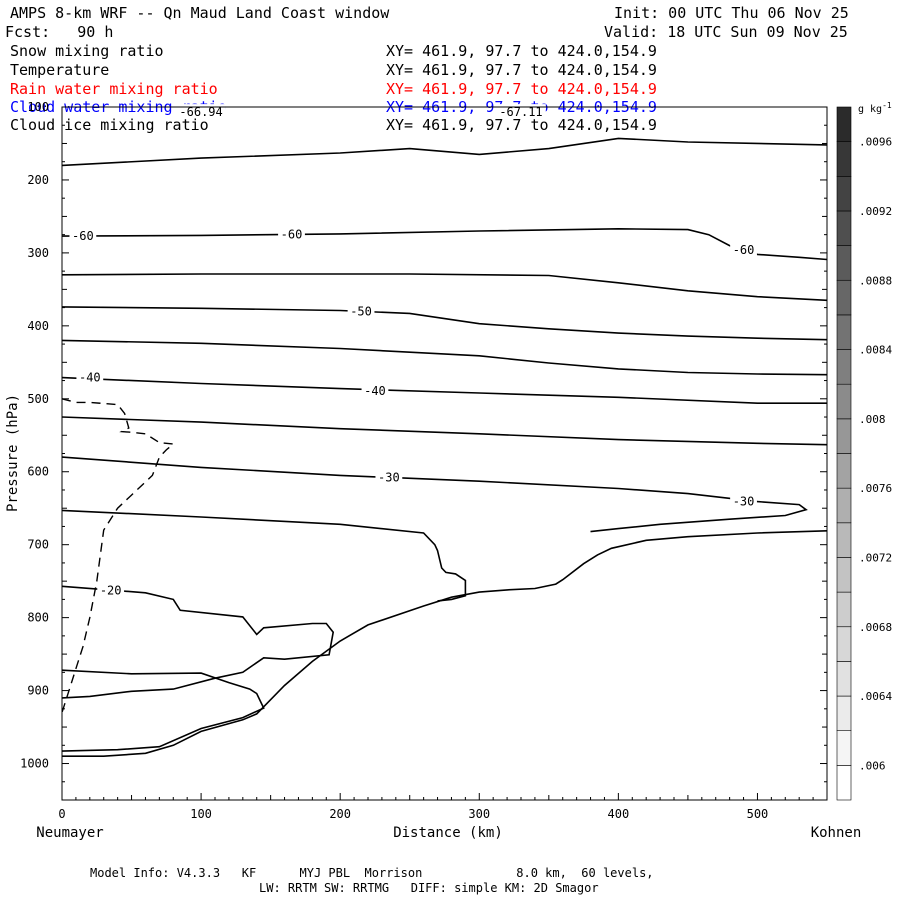 The width and height of the screenshot is (900, 900). I want to click on field-temperature-xy: XY= 461.9, 97.7 to 424.0,154.9, so click(521, 70).